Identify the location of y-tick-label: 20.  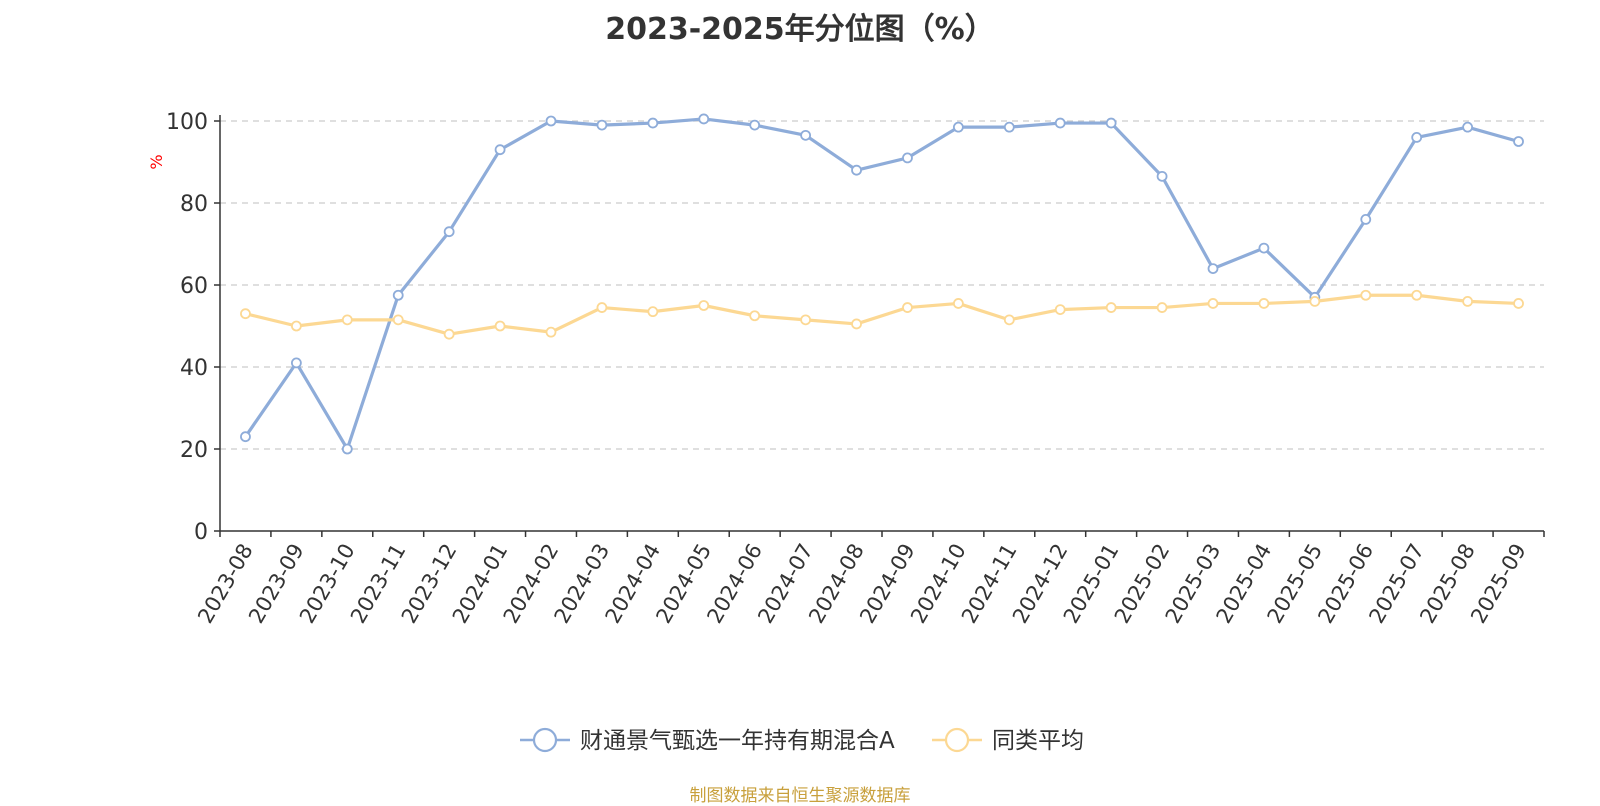
(194, 450).